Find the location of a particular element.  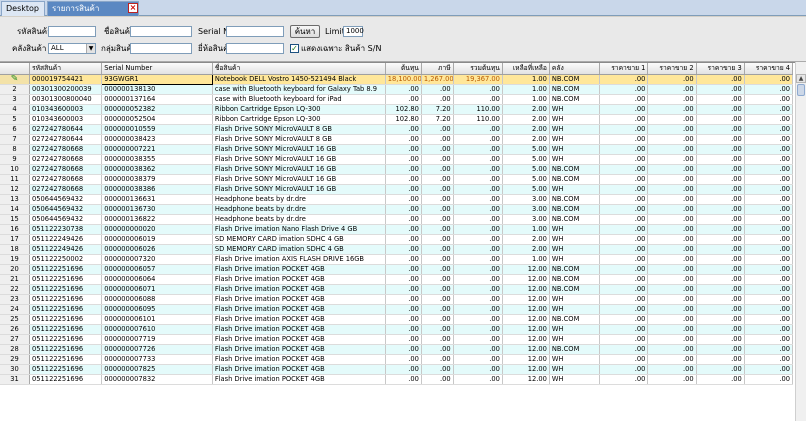

row-number: 12 is located at coordinates (15, 189).